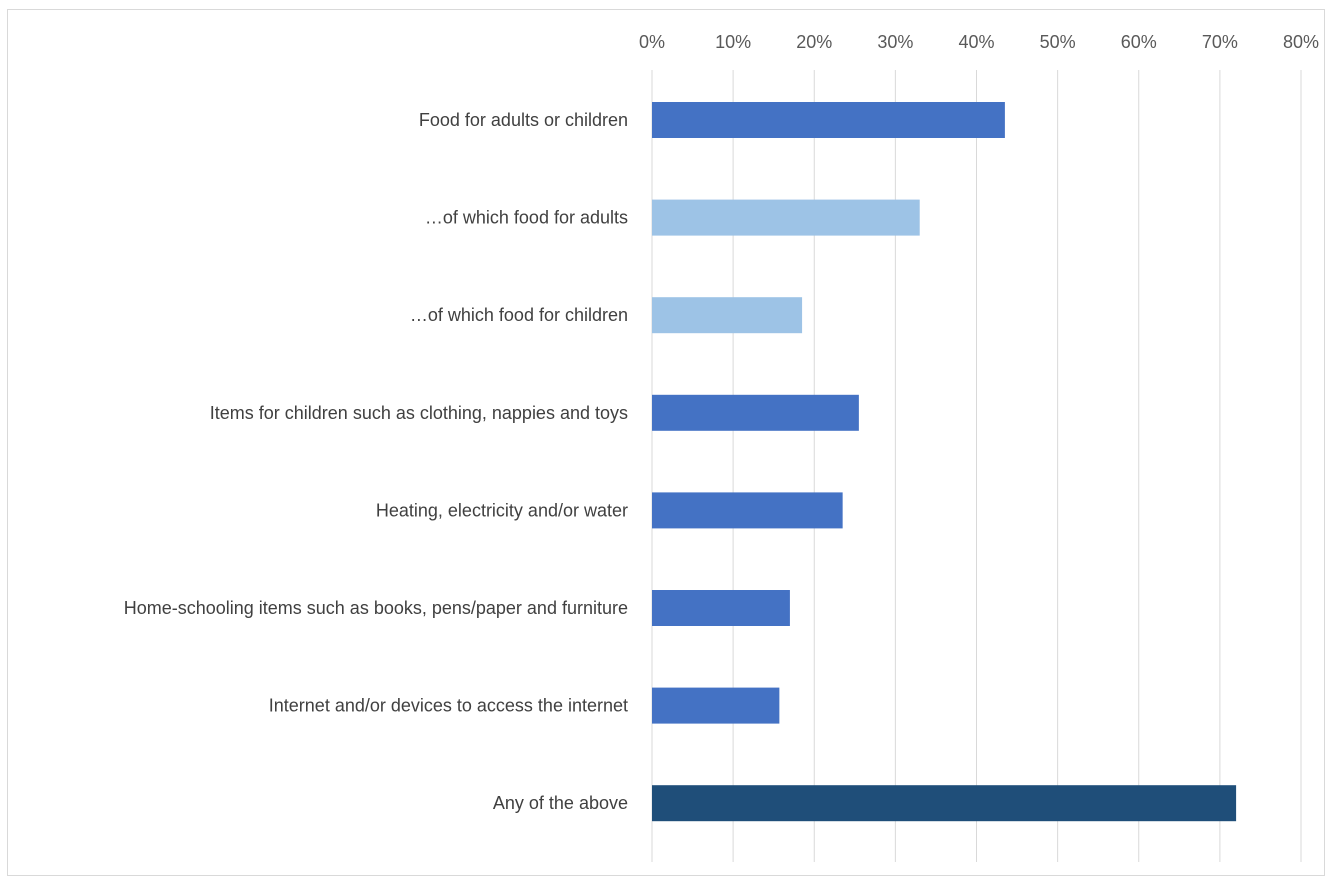 This screenshot has width=1328, height=878. Describe the element at coordinates (1139, 42) in the screenshot. I see `x-tick-label: 60%` at that location.